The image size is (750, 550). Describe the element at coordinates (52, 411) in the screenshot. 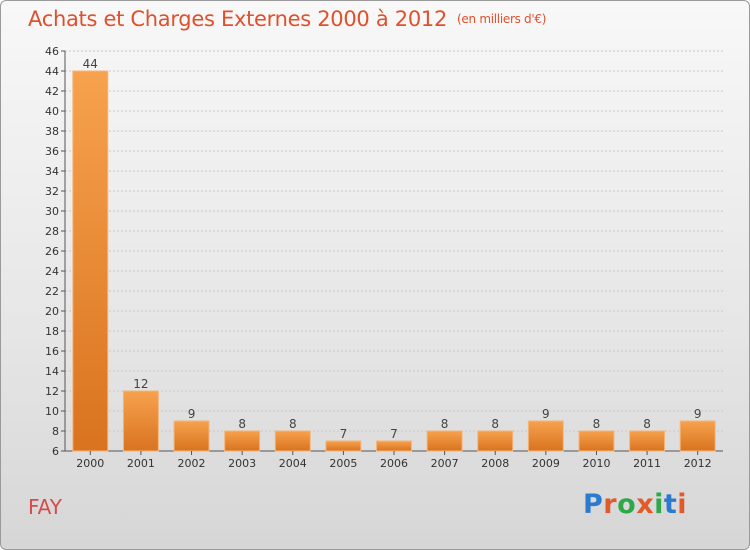

I see `y-tick-label: 10` at that location.